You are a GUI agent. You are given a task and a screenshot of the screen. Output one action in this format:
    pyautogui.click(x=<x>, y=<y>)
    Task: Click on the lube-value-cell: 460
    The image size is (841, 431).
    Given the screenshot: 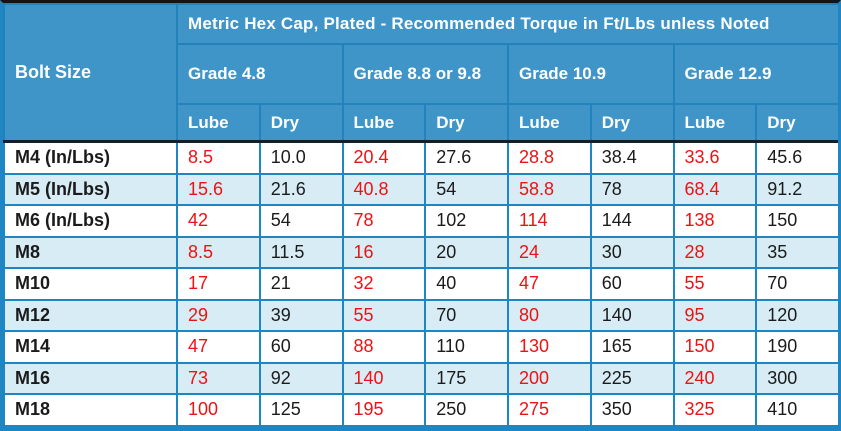 What is the action you would take?
    pyautogui.click(x=715, y=425)
    